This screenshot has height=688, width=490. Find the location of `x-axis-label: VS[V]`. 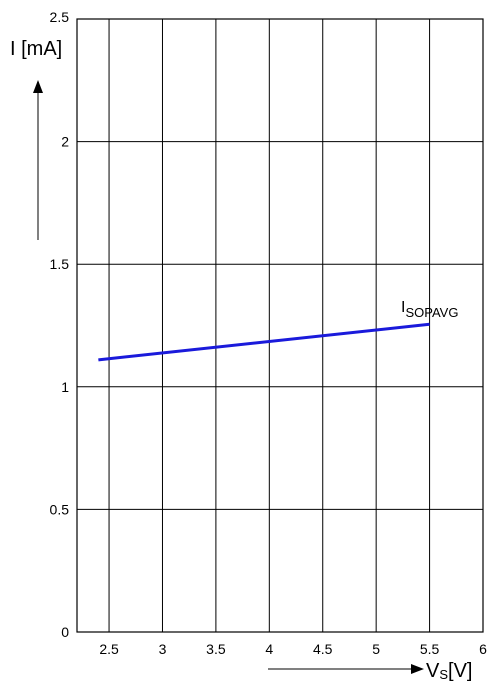

x-axis-label: VS[V] is located at coordinates (449, 671).